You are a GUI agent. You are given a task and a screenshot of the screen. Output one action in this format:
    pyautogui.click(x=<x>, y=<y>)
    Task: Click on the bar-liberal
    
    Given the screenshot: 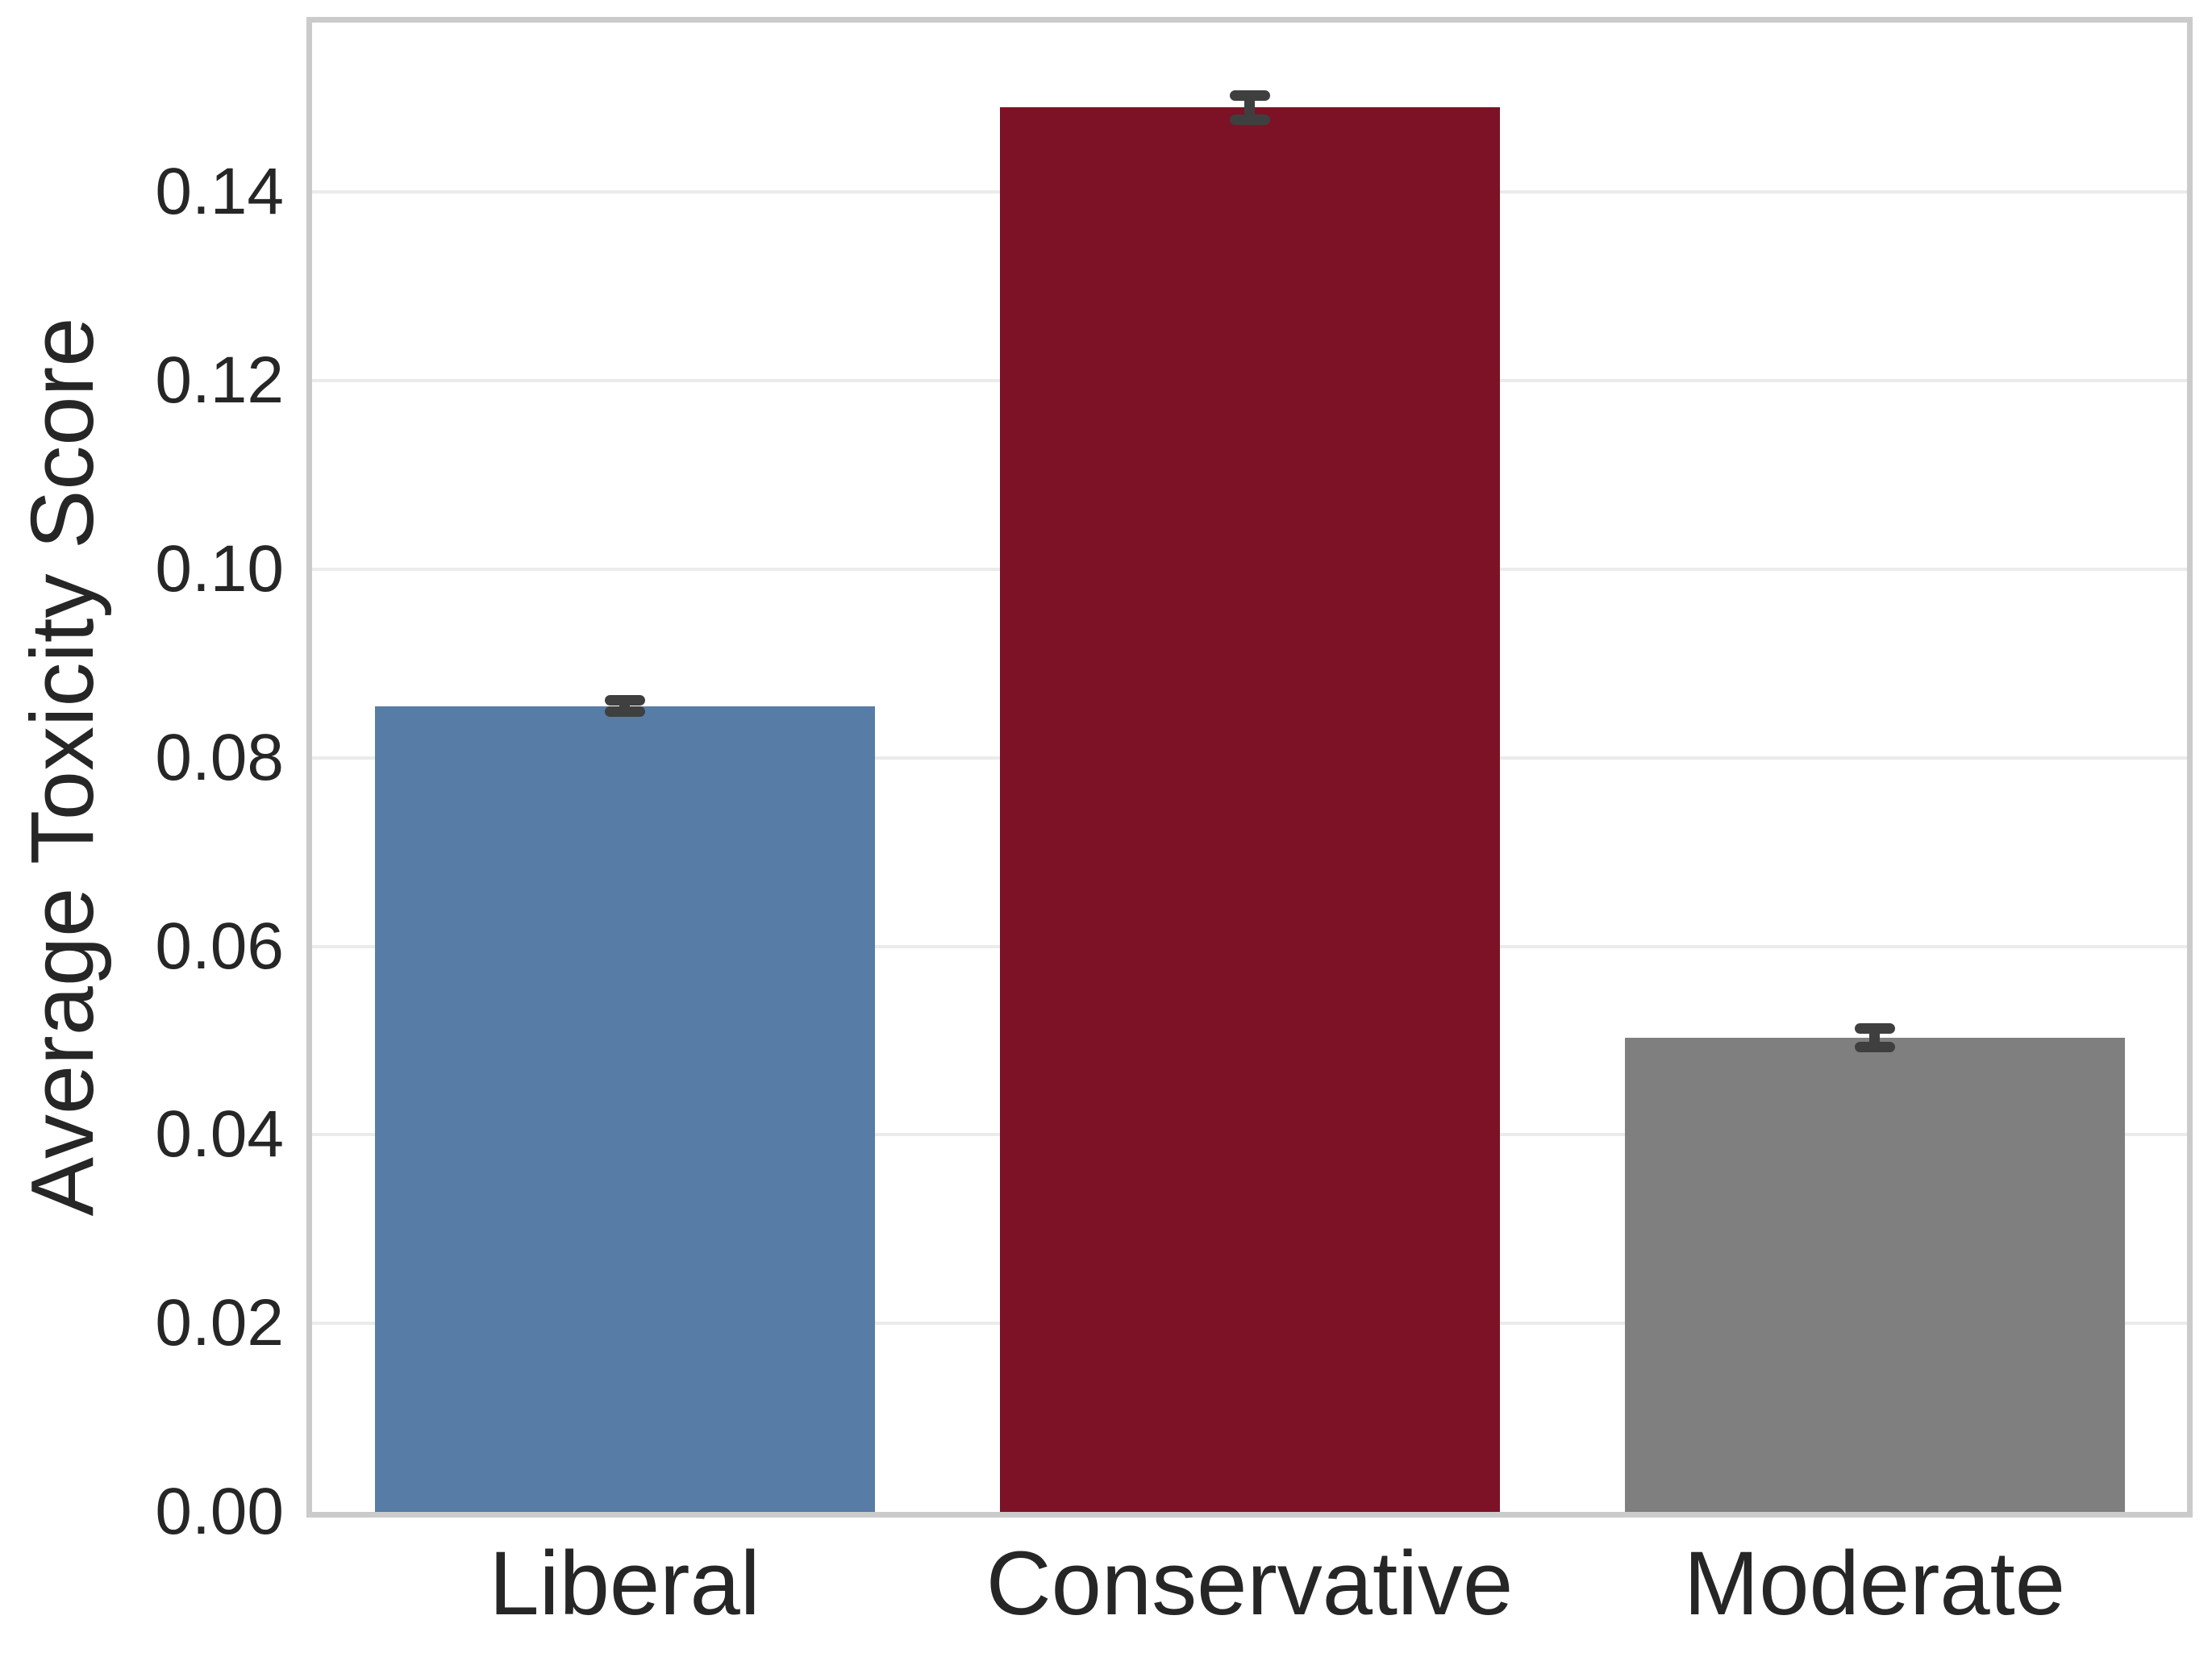 What is the action you would take?
    pyautogui.click(x=624, y=1109)
    